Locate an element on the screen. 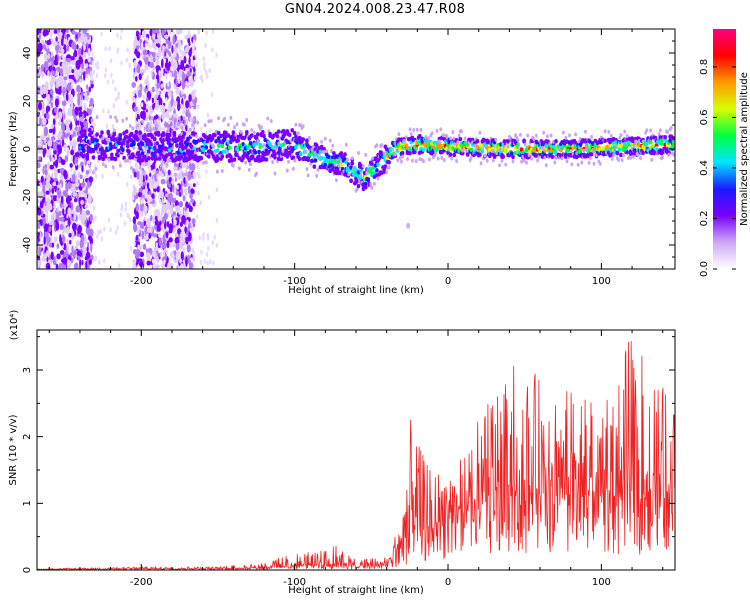  x-tick-label: 100 is located at coordinates (601, 582).